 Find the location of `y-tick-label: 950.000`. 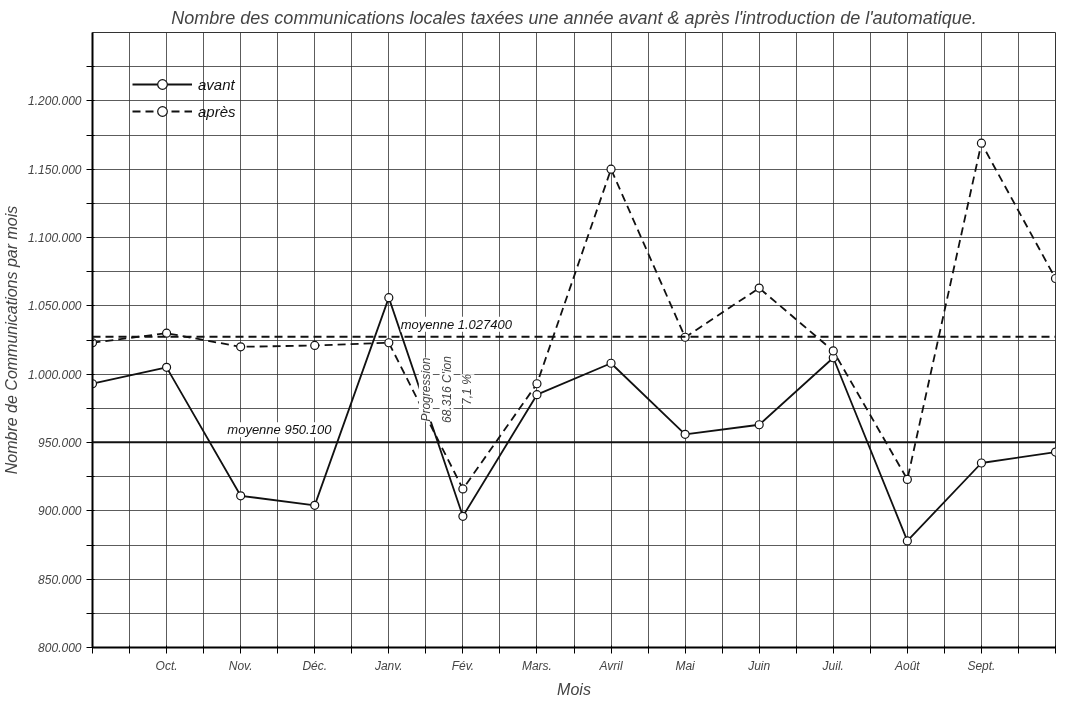

y-tick-label: 950.000 is located at coordinates (60, 443).